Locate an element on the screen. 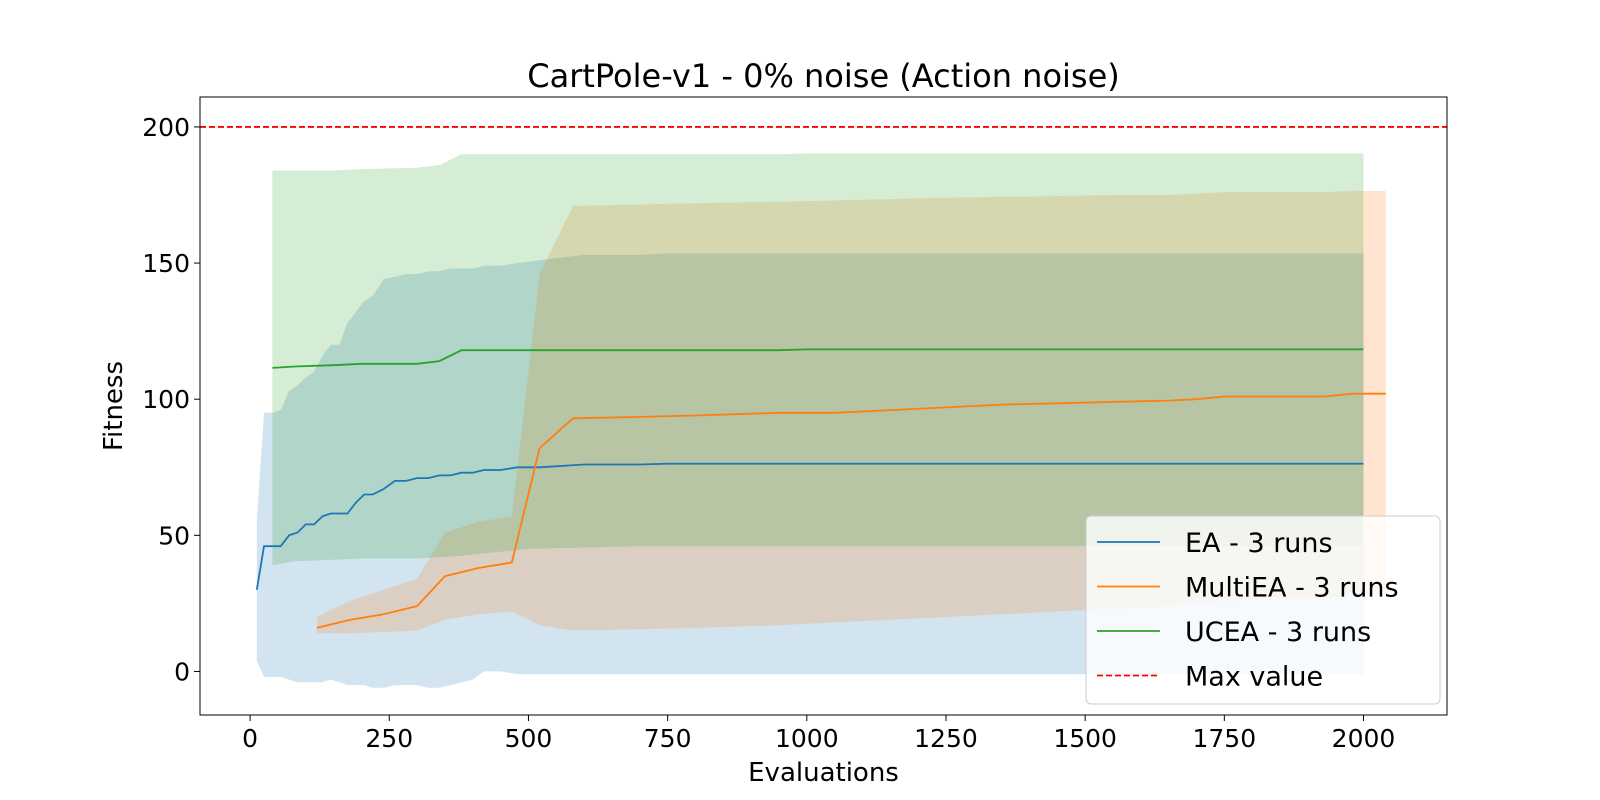 The image size is (1600, 800). y-tick-label: 0 is located at coordinates (182, 671).